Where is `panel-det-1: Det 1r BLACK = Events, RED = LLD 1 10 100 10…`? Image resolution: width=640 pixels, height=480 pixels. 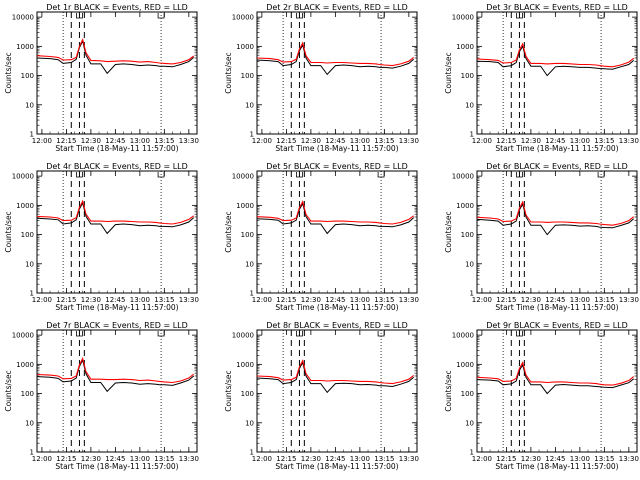
panel-det-1: Det 1r BLACK = Events, RED = LLD 1 10 100 10… is located at coordinates (101, 78).